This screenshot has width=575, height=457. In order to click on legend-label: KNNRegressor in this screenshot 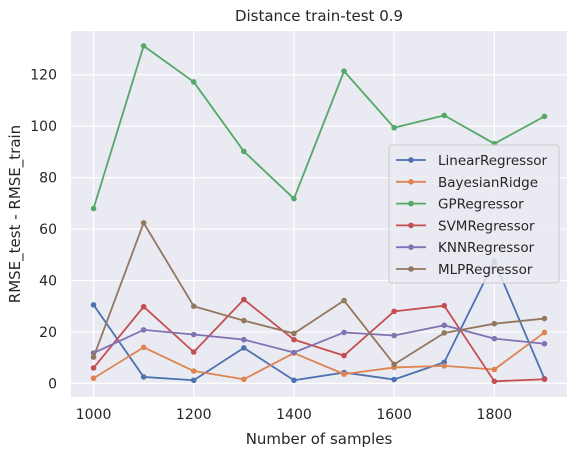, I will do `click(486, 248)`.